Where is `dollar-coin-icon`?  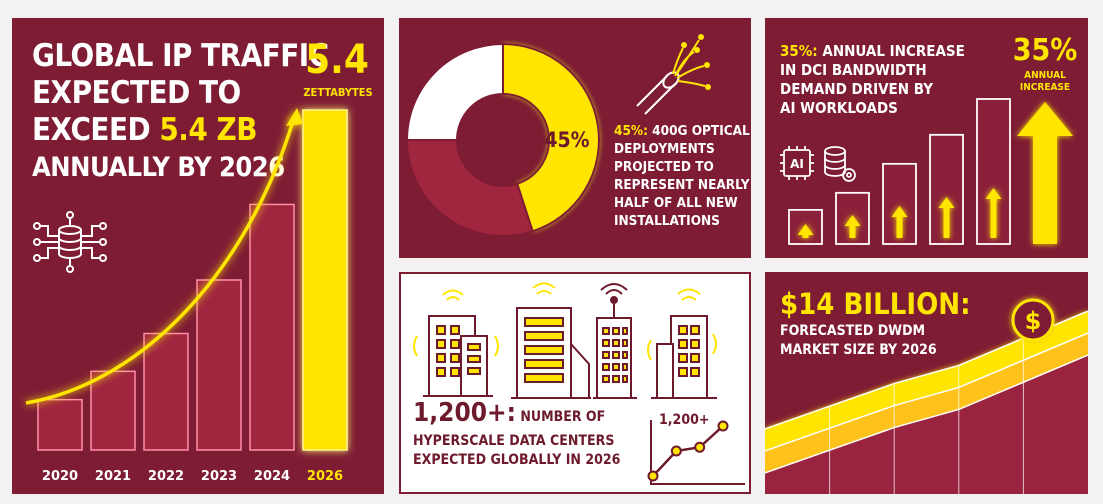
dollar-coin-icon is located at coordinates (1033, 320).